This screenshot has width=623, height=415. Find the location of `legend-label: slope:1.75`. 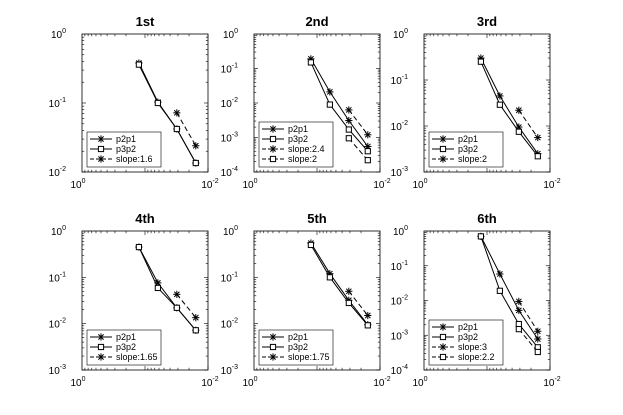

legend-label: slope:1.75 is located at coordinates (309, 357).